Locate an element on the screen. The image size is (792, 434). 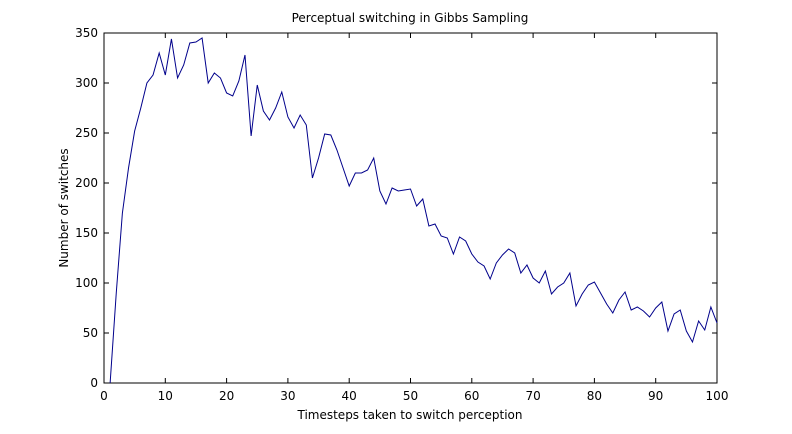
x-tick-label: 70 is located at coordinates (532, 396).